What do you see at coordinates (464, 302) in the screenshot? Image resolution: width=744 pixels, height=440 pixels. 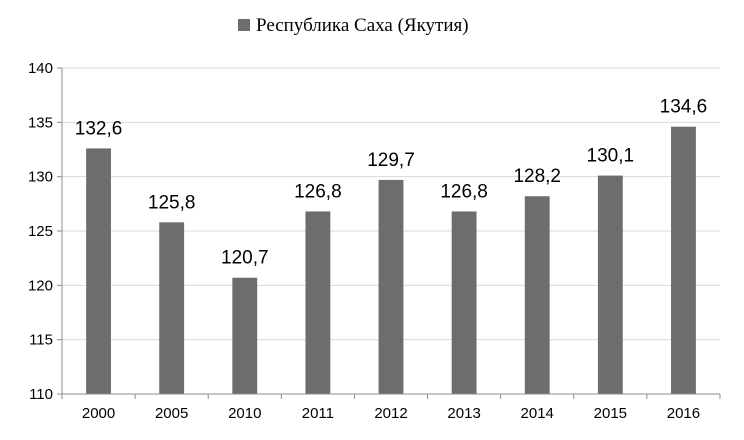 I see `bar-2013` at bounding box center [464, 302].